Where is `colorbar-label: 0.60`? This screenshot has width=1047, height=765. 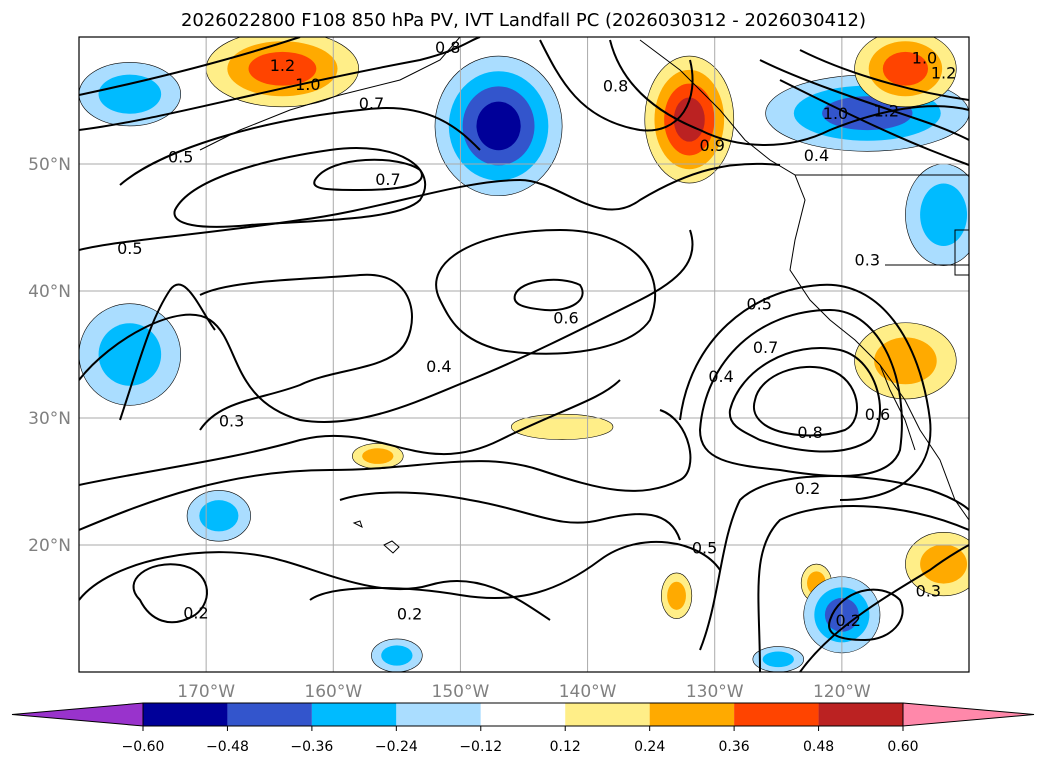
colorbar-label: 0.60 is located at coordinates (902, 747).